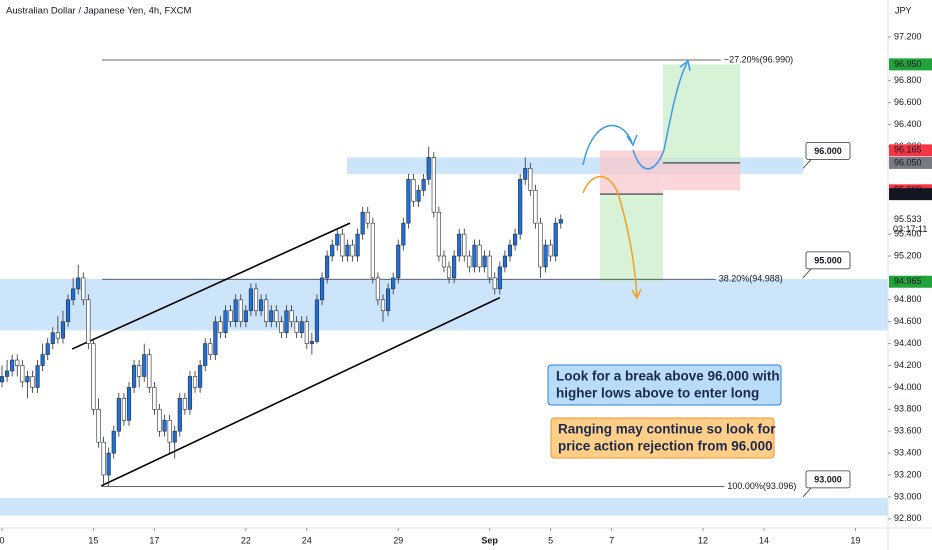 This screenshot has height=550, width=932. I want to click on note-text: higher lows above to enter long, so click(657, 393).